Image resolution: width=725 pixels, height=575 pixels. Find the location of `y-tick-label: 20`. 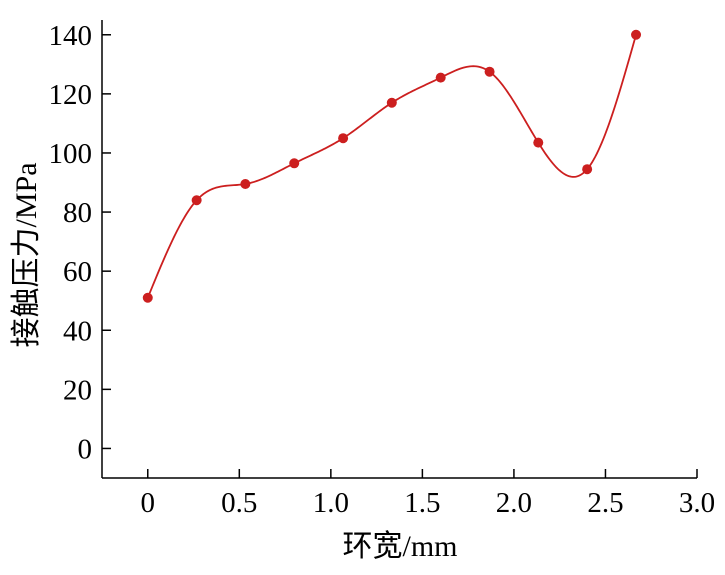

y-tick-label: 20 is located at coordinates (77, 390).